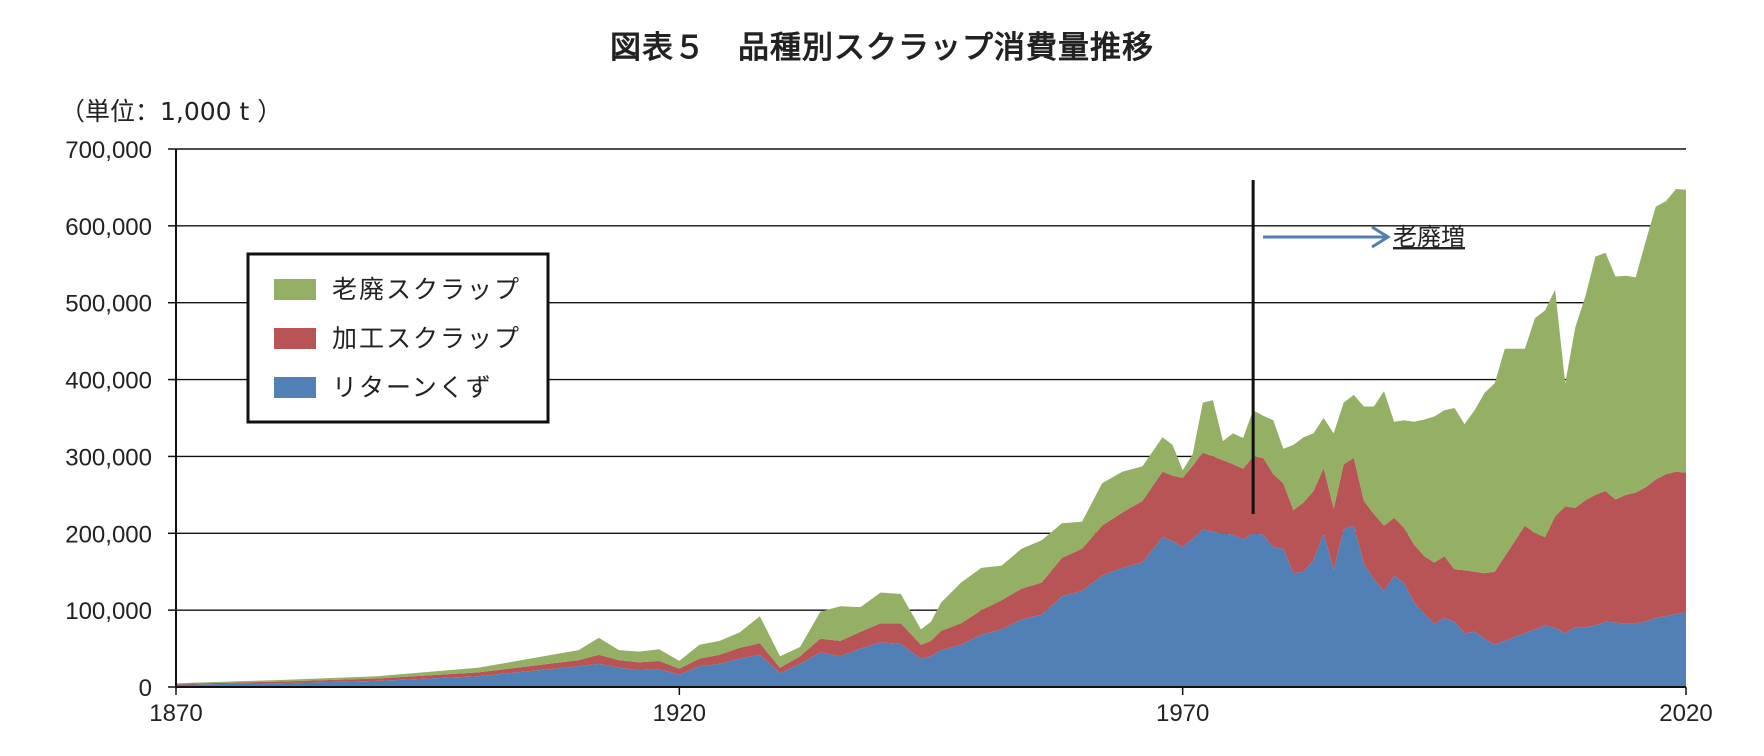  Describe the element at coordinates (295, 289) in the screenshot. I see `legend-swatch-old-scrap` at that location.